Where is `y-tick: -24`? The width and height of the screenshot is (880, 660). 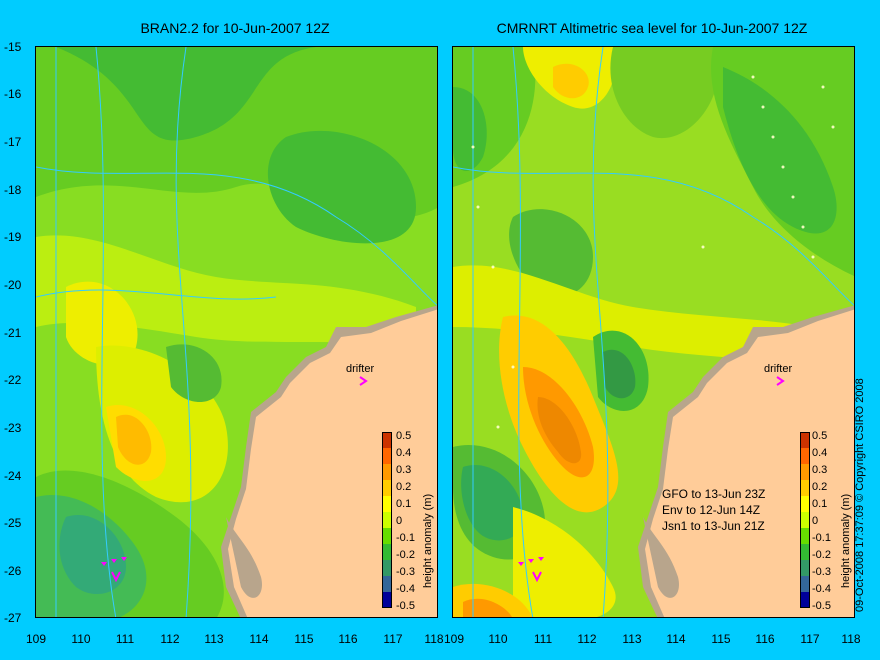 y-tick: -24 is located at coordinates (13, 476).